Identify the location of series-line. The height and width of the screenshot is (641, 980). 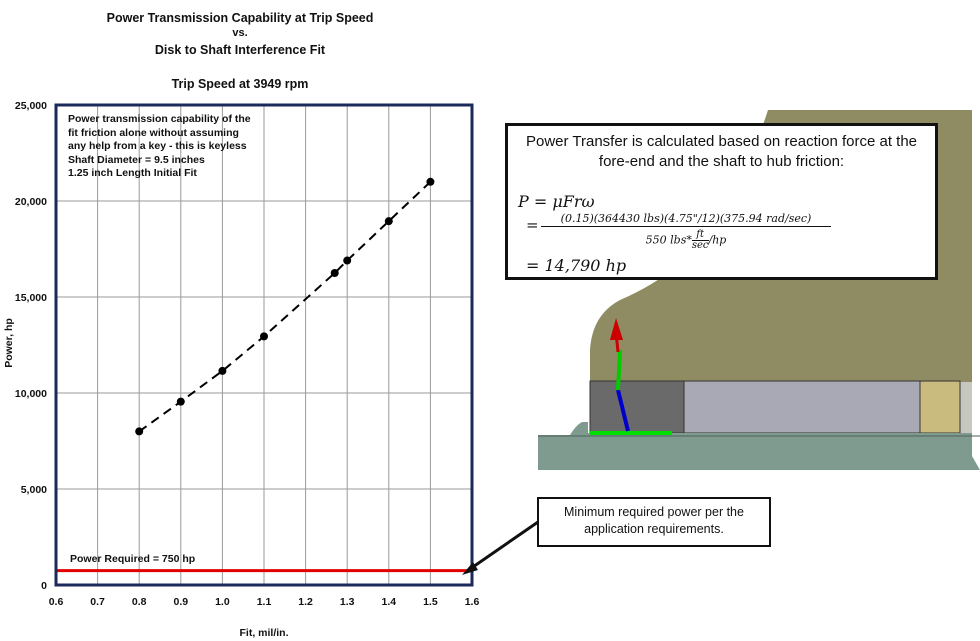
(285, 307).